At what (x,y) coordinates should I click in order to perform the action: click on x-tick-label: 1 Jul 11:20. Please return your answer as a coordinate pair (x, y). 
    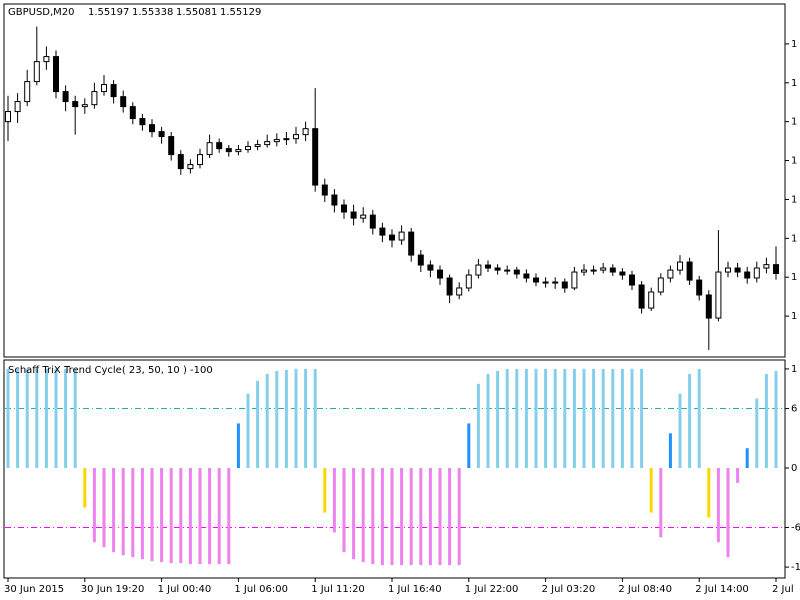
    Looking at the image, I should click on (338, 589).